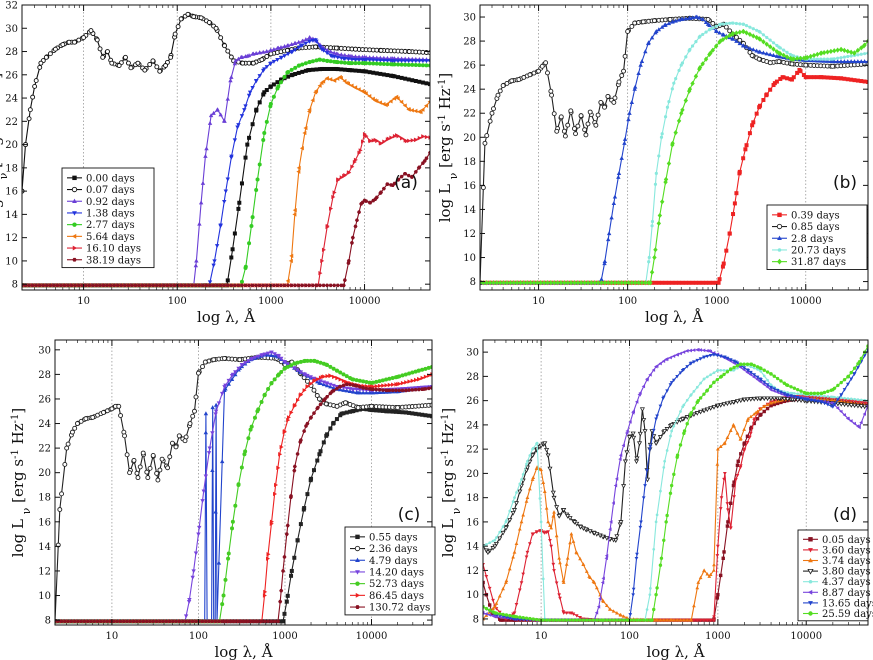 This screenshot has width=873, height=660. What do you see at coordinates (11, 6) in the screenshot?
I see `y-tick-label: 32` at bounding box center [11, 6].